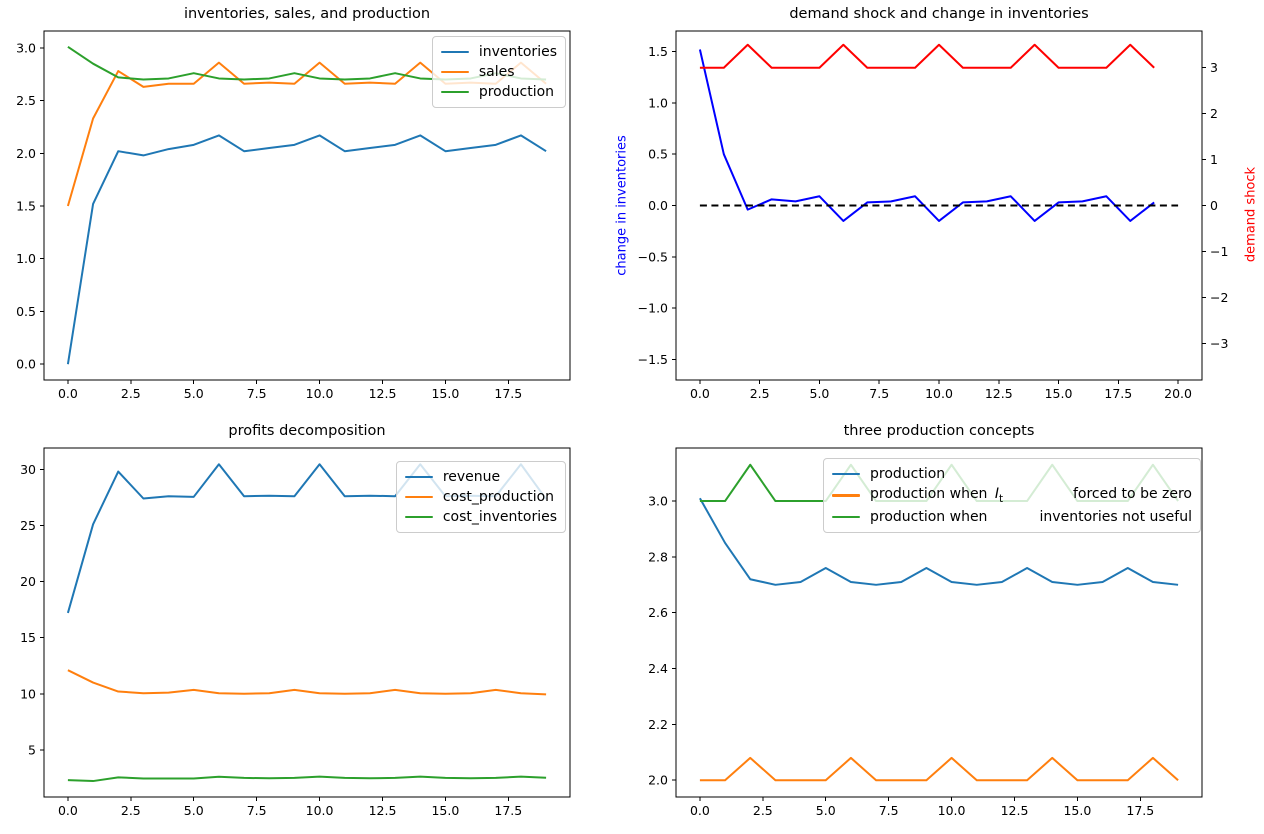 This screenshot has height=834, width=1264. What do you see at coordinates (307, 779) in the screenshot?
I see `series-line-cost-inventories` at bounding box center [307, 779].